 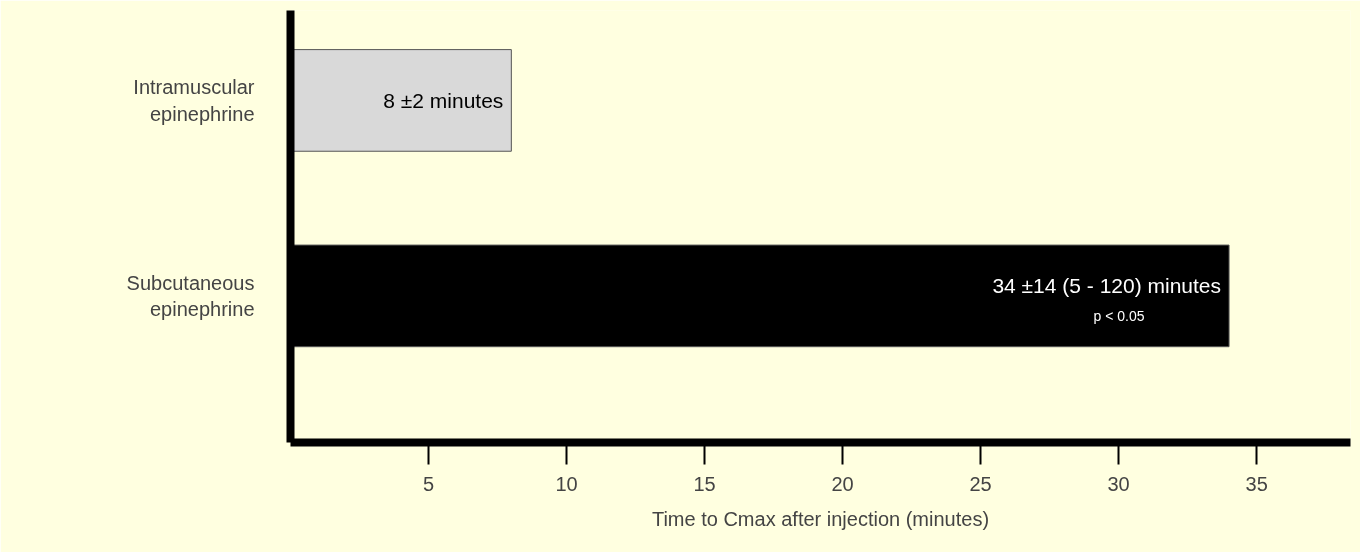 I want to click on x-axis-title: Time to Cmax after injection (minutes), so click(x=820, y=518).